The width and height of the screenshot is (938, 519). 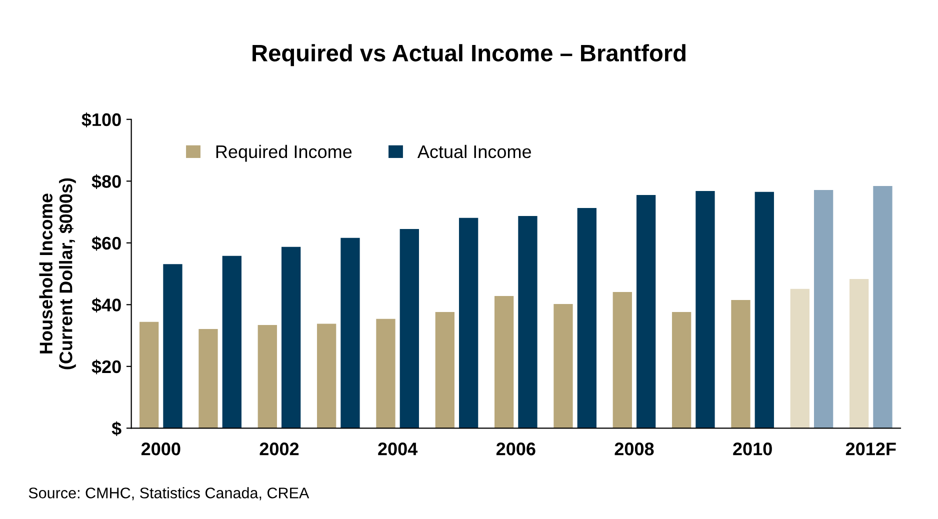 I want to click on x-tick-label: 2004, so click(x=398, y=449).